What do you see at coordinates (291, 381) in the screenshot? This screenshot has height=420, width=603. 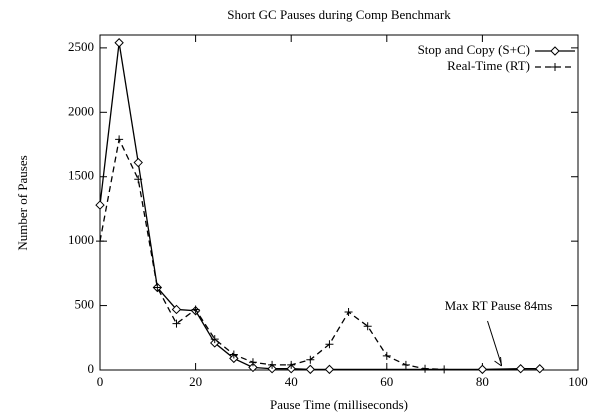 I see `x-tick-label: 40` at bounding box center [291, 381].